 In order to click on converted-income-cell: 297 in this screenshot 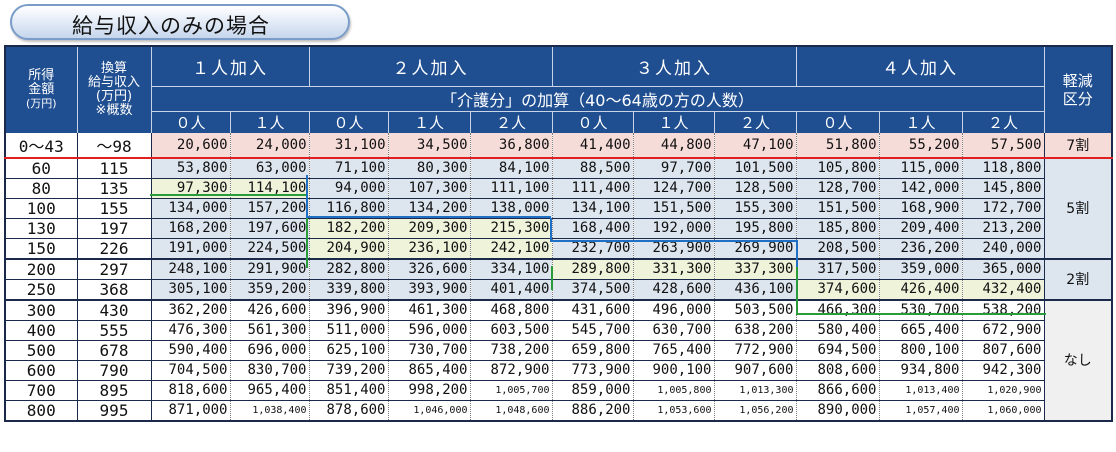, I will do `click(114, 268)`.